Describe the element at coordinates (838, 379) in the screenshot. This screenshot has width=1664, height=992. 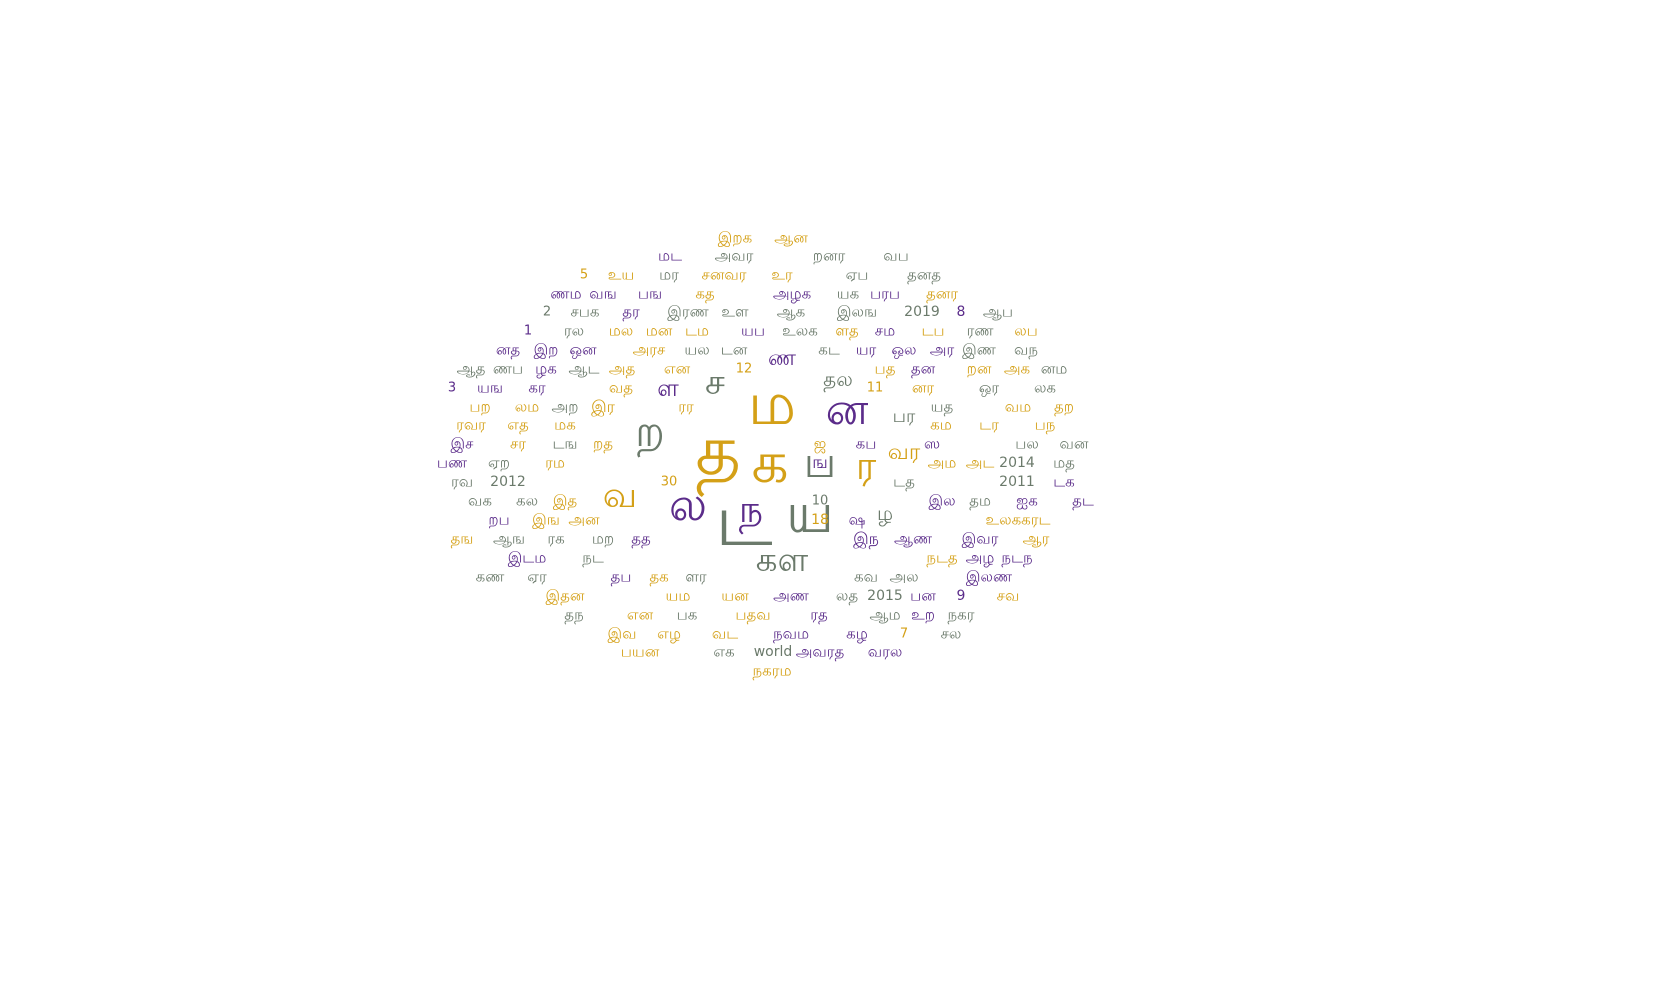
I see `cloud-word: தல` at that location.